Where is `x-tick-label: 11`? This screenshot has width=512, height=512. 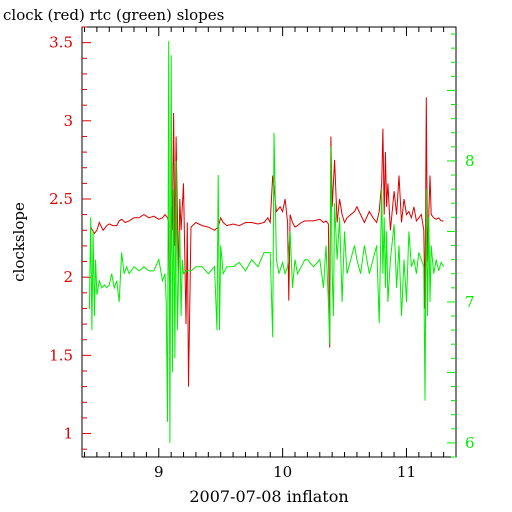
x-tick-label: 11 is located at coordinates (406, 472).